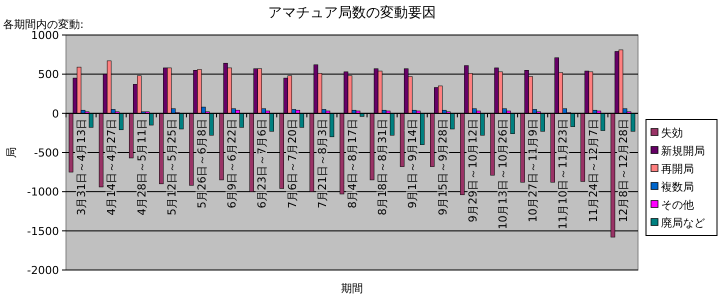 Image resolution: width=719 pixels, height=305 pixels. Describe the element at coordinates (141, 167) in the screenshot. I see `x-tick-label: 4月28日～5月11日` at that location.